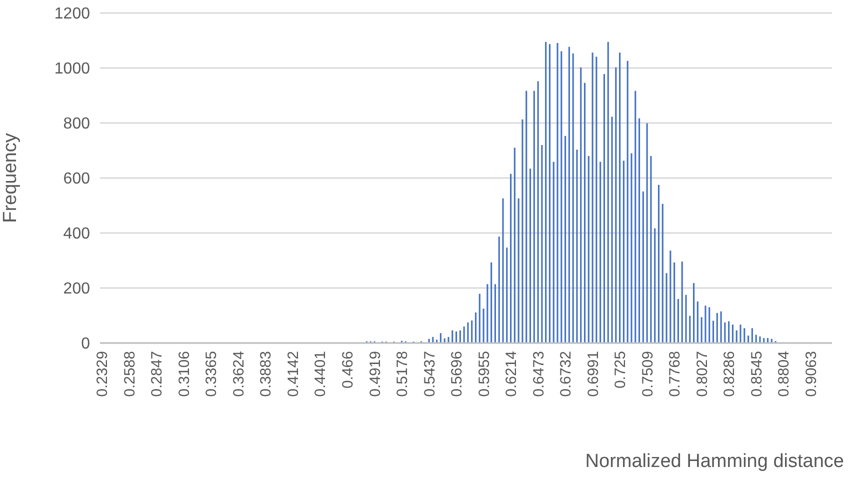 Image resolution: width=850 pixels, height=477 pixels. Describe the element at coordinates (484, 374) in the screenshot. I see `x-tick-label: 0.5955` at that location.